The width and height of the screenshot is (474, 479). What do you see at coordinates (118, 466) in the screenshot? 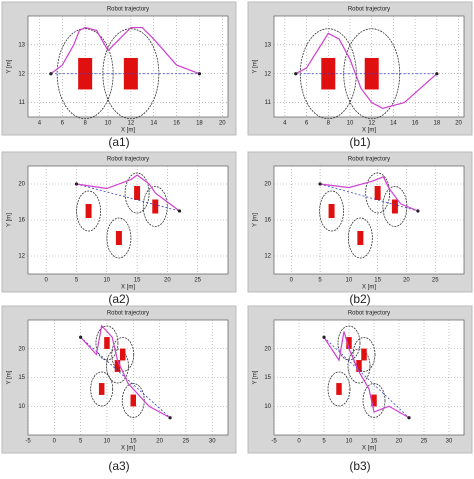
I see `caption: (a3)` at bounding box center [118, 466].